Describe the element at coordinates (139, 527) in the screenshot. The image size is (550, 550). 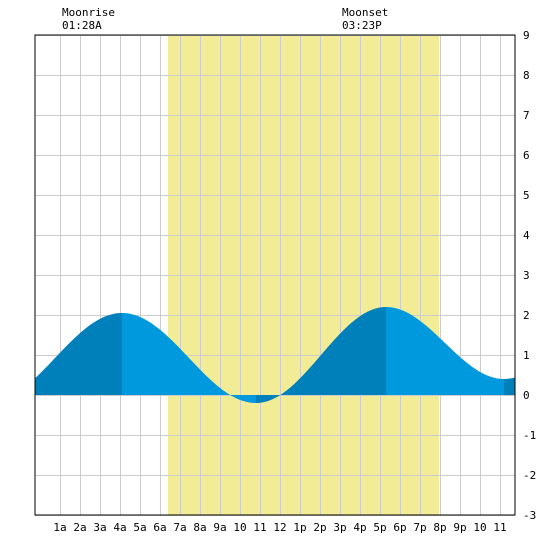
I see `x-tick-label: 5a` at that location.